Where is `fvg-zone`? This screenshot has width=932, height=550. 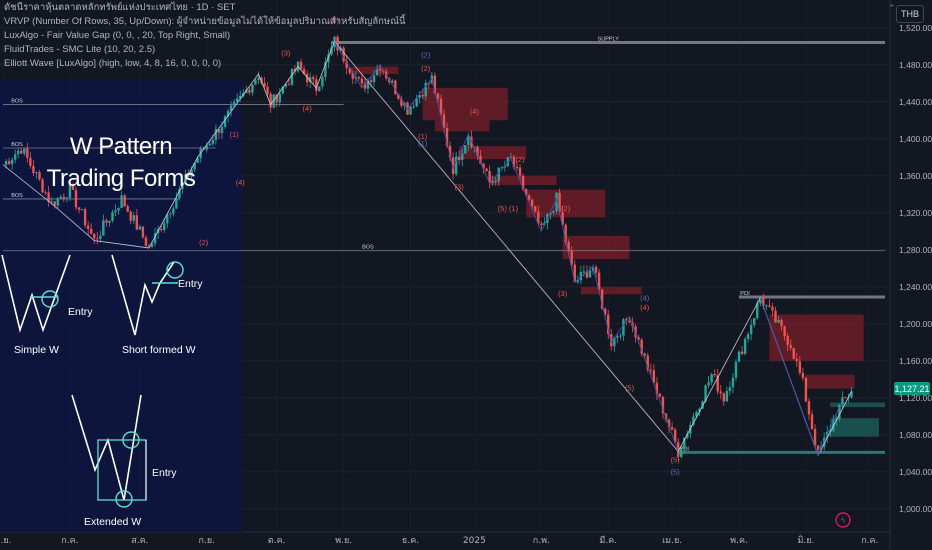
fvg-zone is located at coordinates (493, 153).